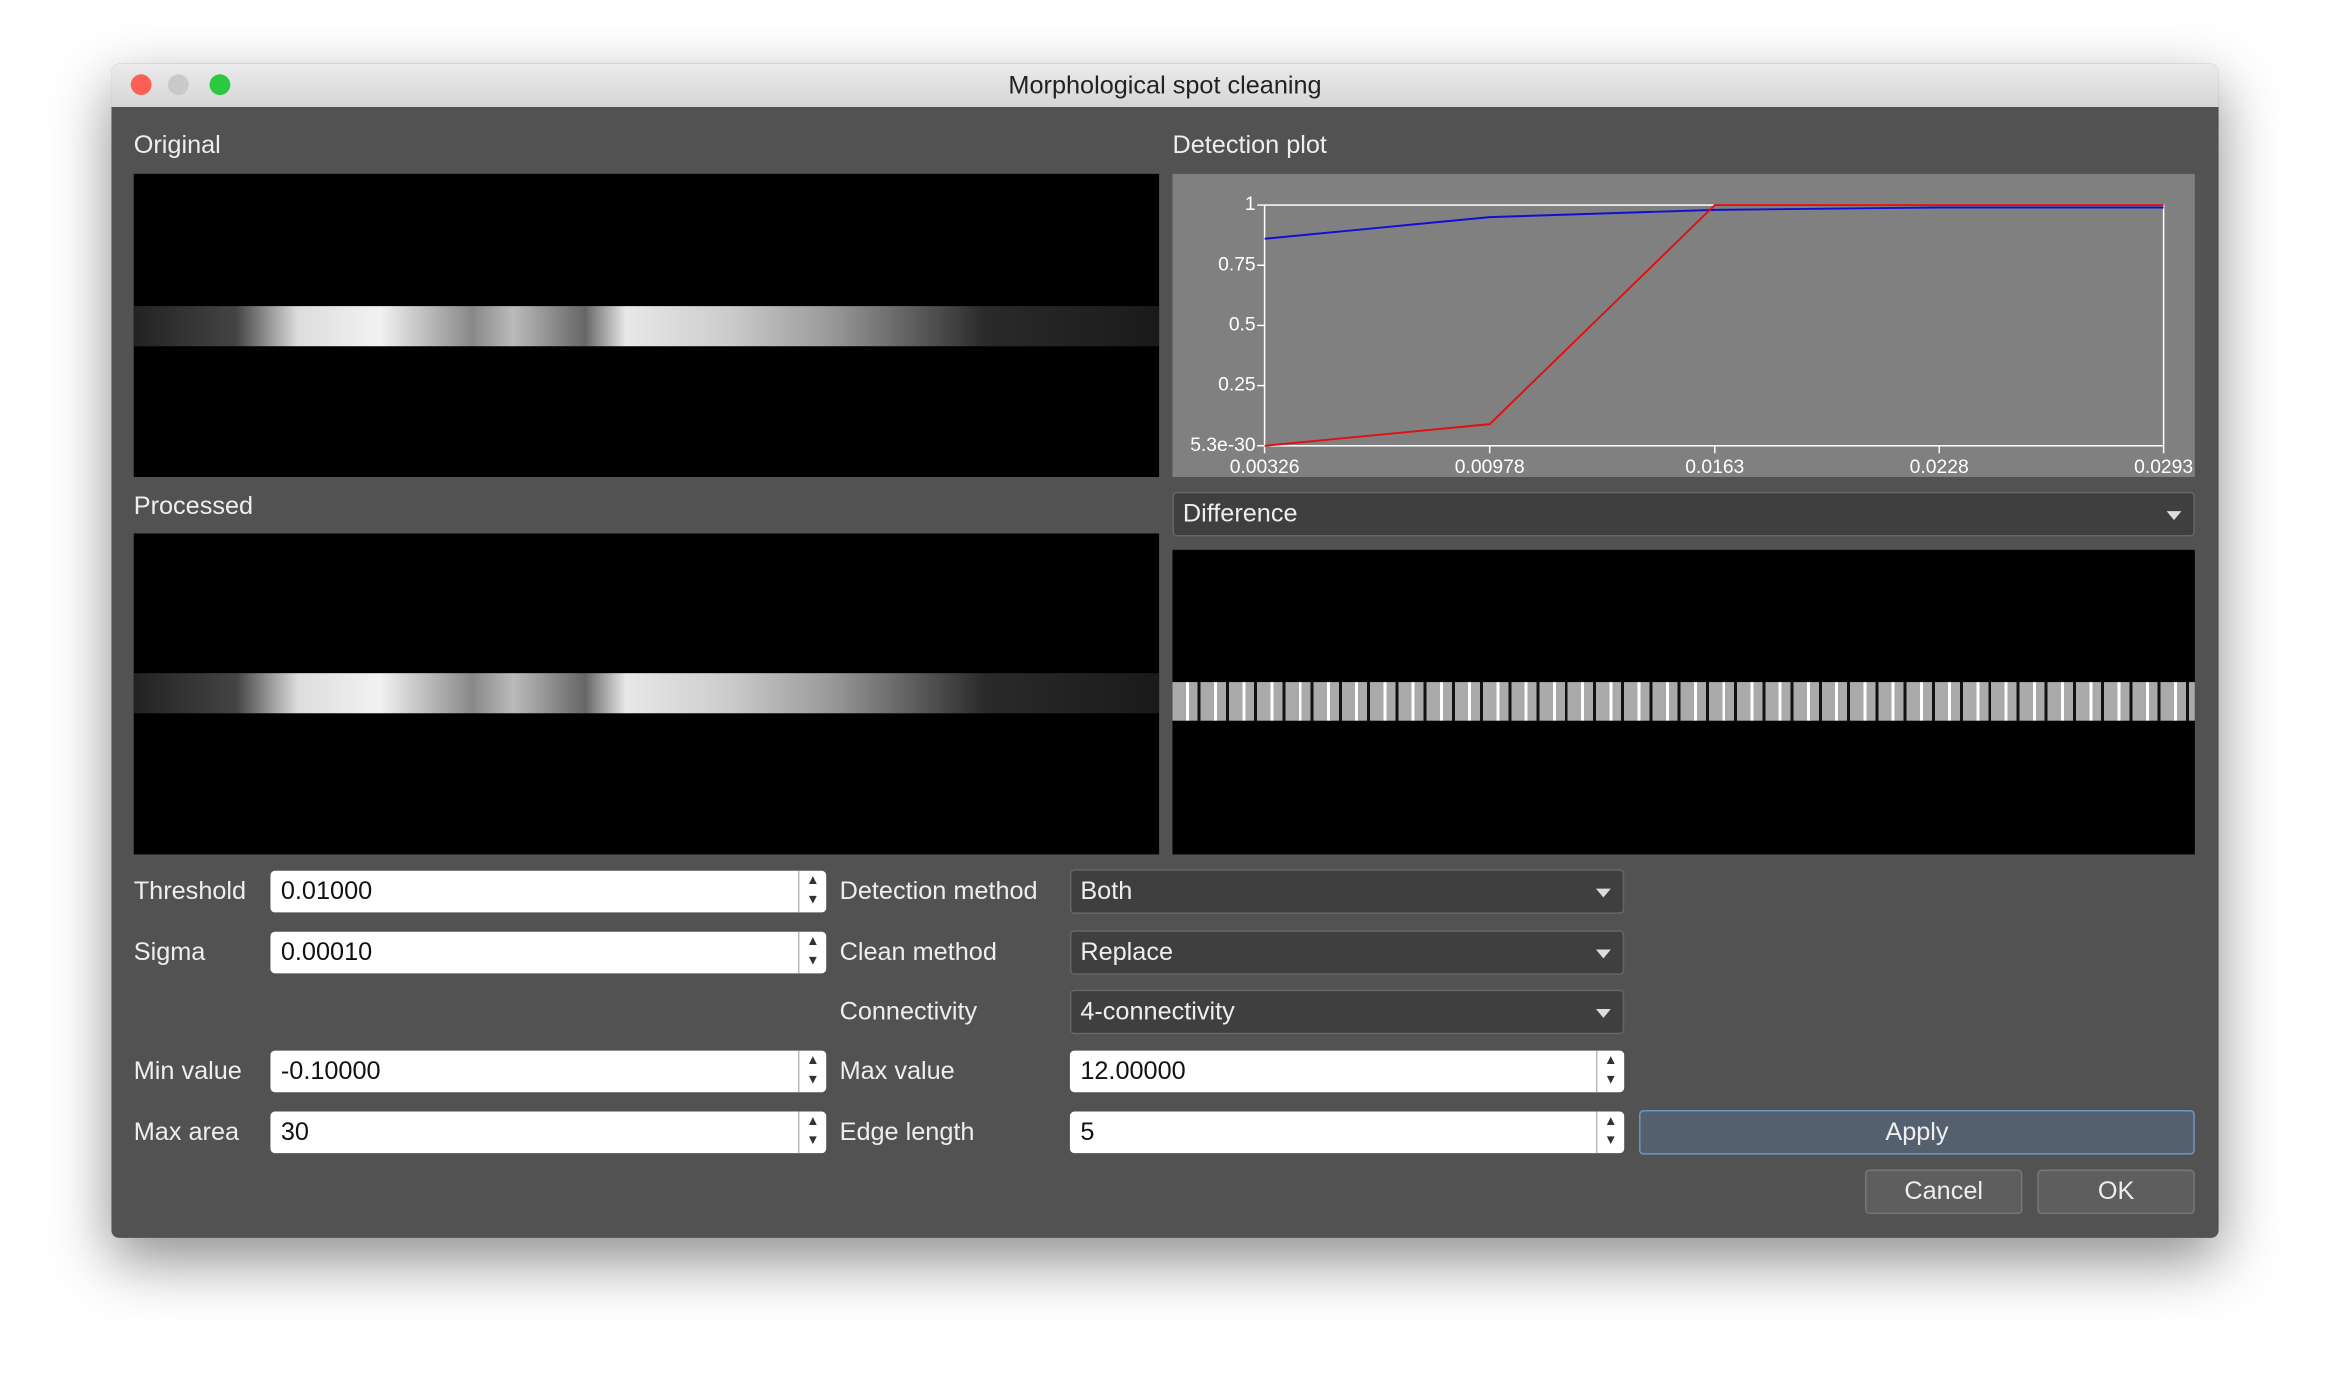 This screenshot has height=1398, width=2330. What do you see at coordinates (1490, 467) in the screenshot?
I see `x-tick-label: 0.00978` at bounding box center [1490, 467].